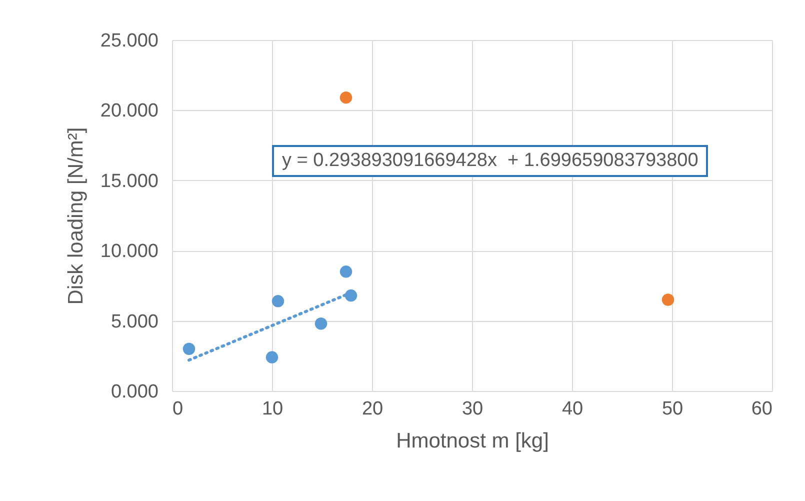 The height and width of the screenshot is (501, 805). What do you see at coordinates (473, 409) in the screenshot?
I see `x-tick-label: 30` at bounding box center [473, 409].